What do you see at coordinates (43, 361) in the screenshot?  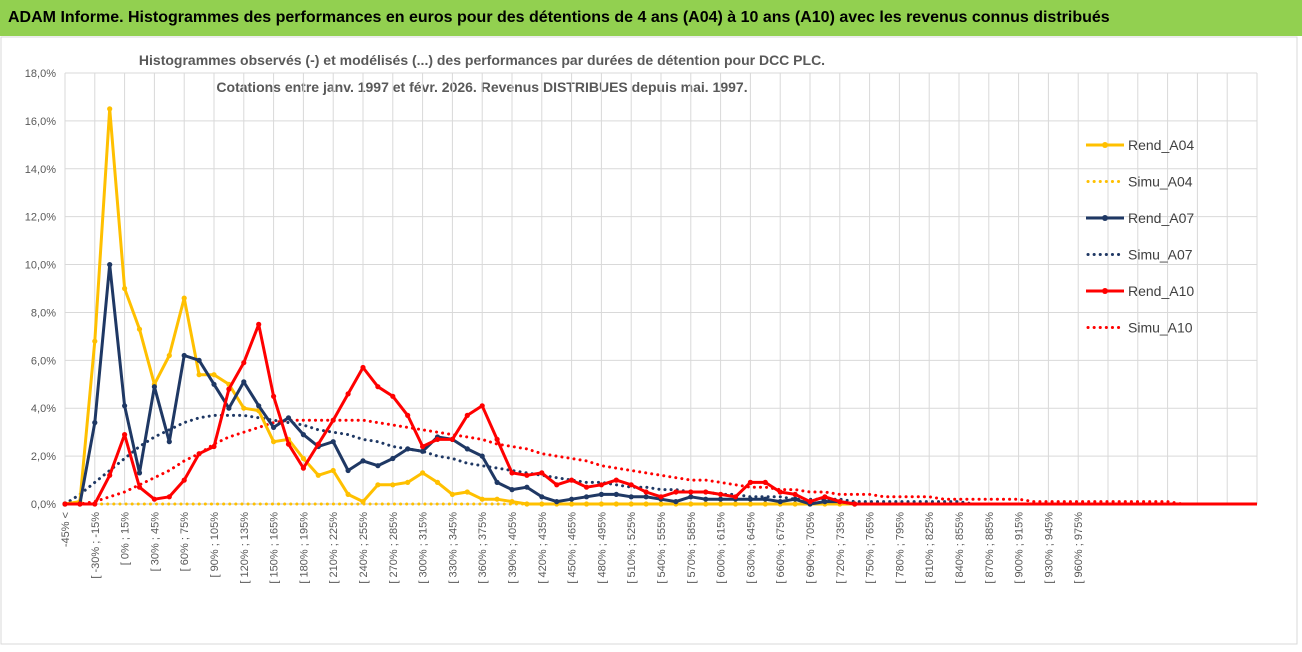 I see `y-tick-label: 6,0%` at bounding box center [43, 361].